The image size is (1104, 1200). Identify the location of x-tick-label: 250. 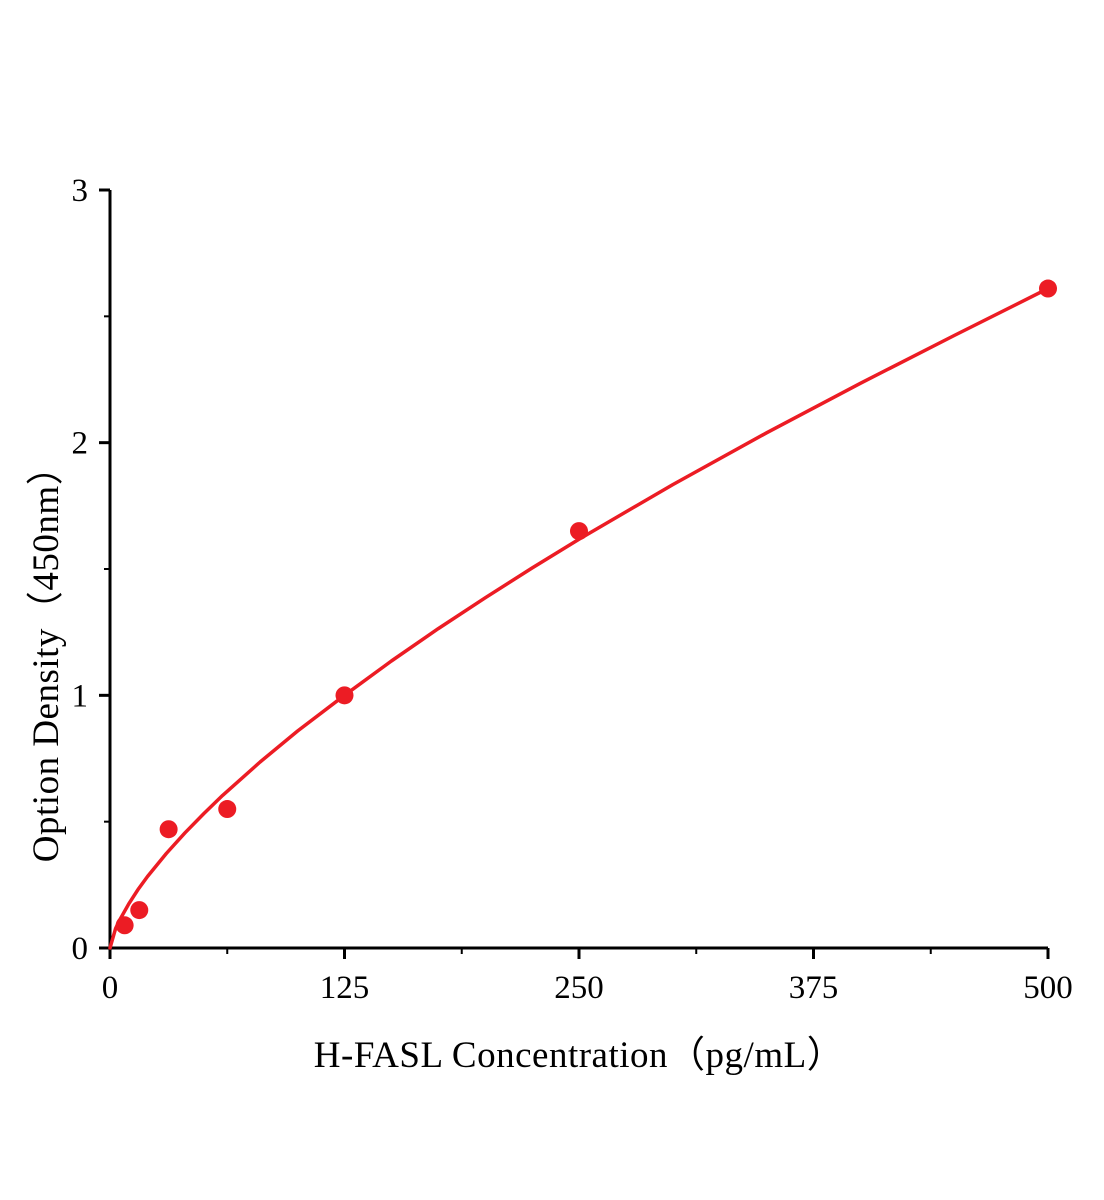
(579, 988).